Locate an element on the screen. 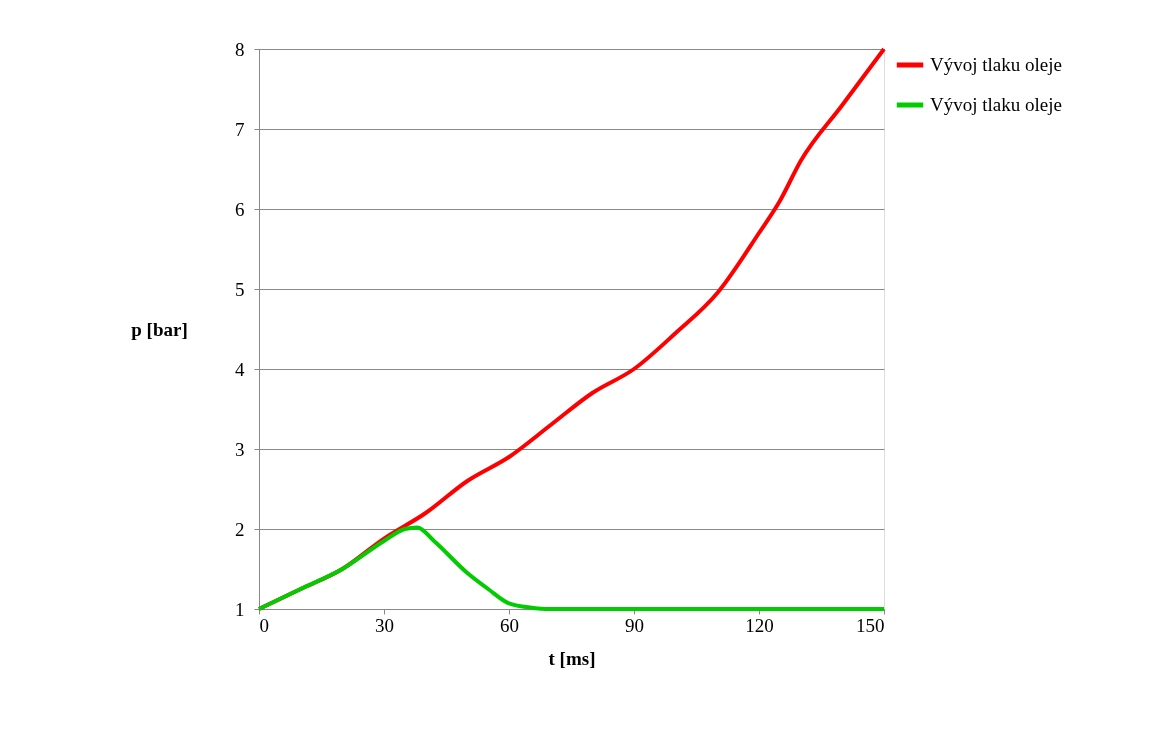 This screenshot has height=751, width=1158. y-tick-label: 4 is located at coordinates (240, 369).